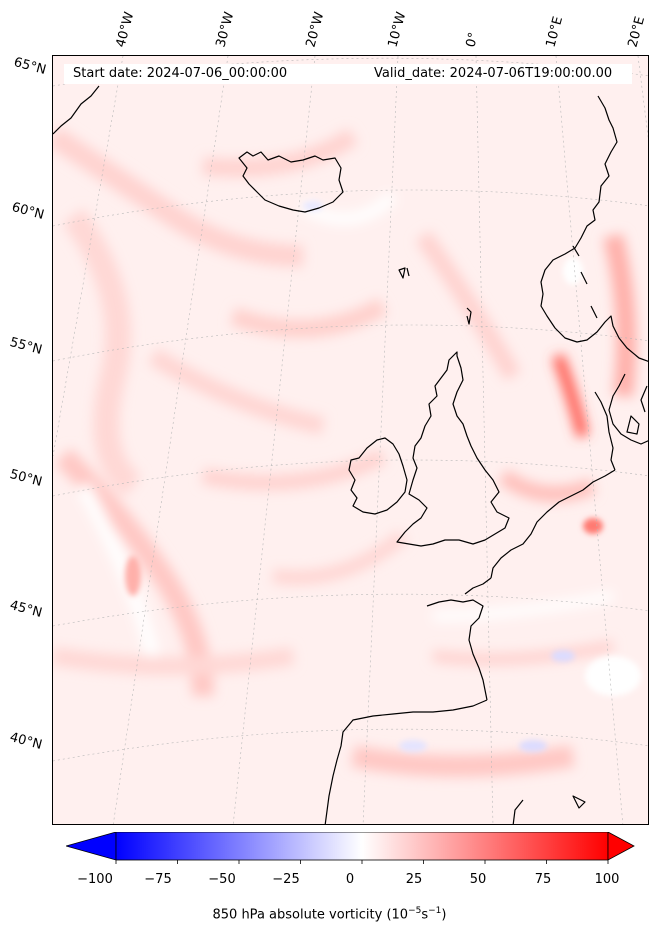  I want to click on lat-label-45n: 45°N, so click(26, 609).